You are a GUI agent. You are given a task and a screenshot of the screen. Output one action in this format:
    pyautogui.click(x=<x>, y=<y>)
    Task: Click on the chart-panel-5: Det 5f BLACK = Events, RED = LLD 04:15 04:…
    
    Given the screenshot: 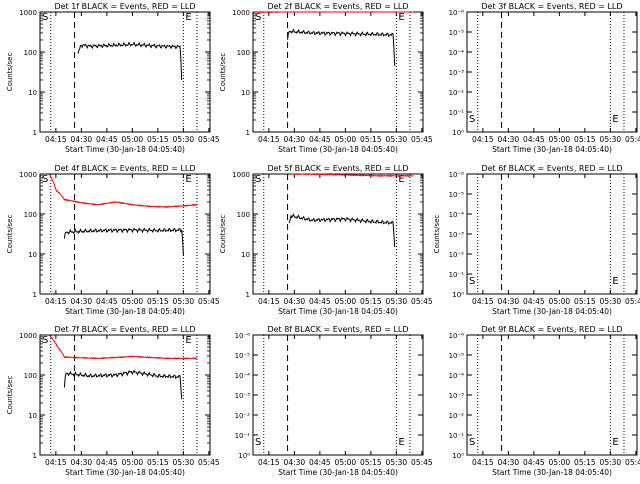 What is the action you would take?
    pyautogui.click(x=326, y=240)
    